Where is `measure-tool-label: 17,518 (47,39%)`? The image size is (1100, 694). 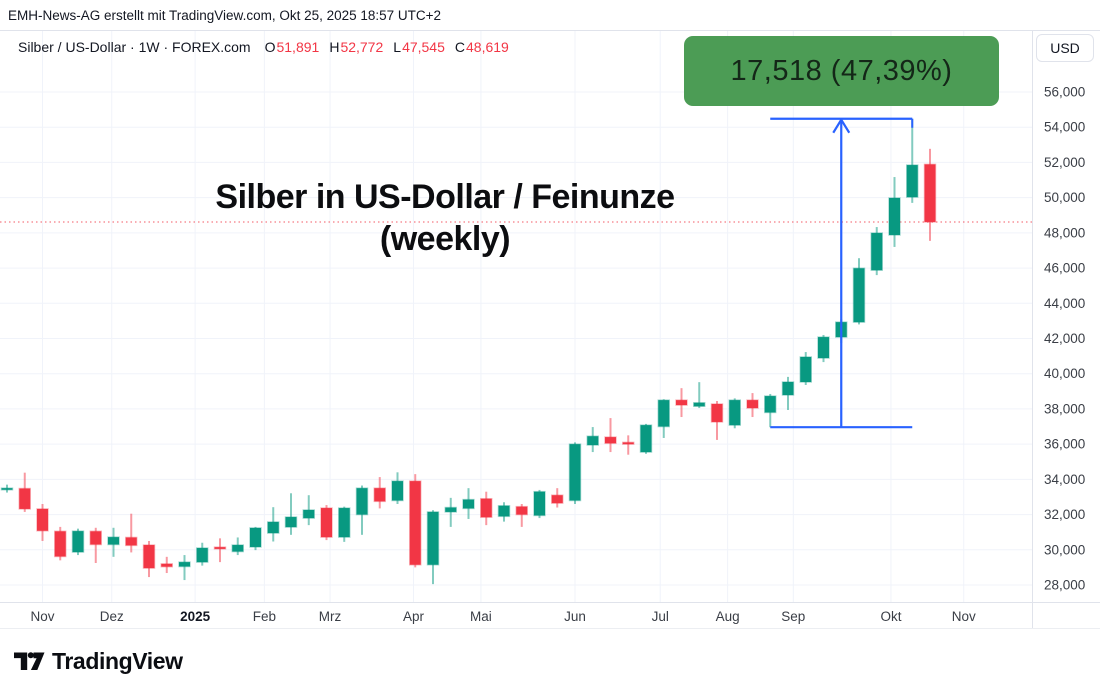 measure-tool-label: 17,518 (47,39%) is located at coordinates (841, 71).